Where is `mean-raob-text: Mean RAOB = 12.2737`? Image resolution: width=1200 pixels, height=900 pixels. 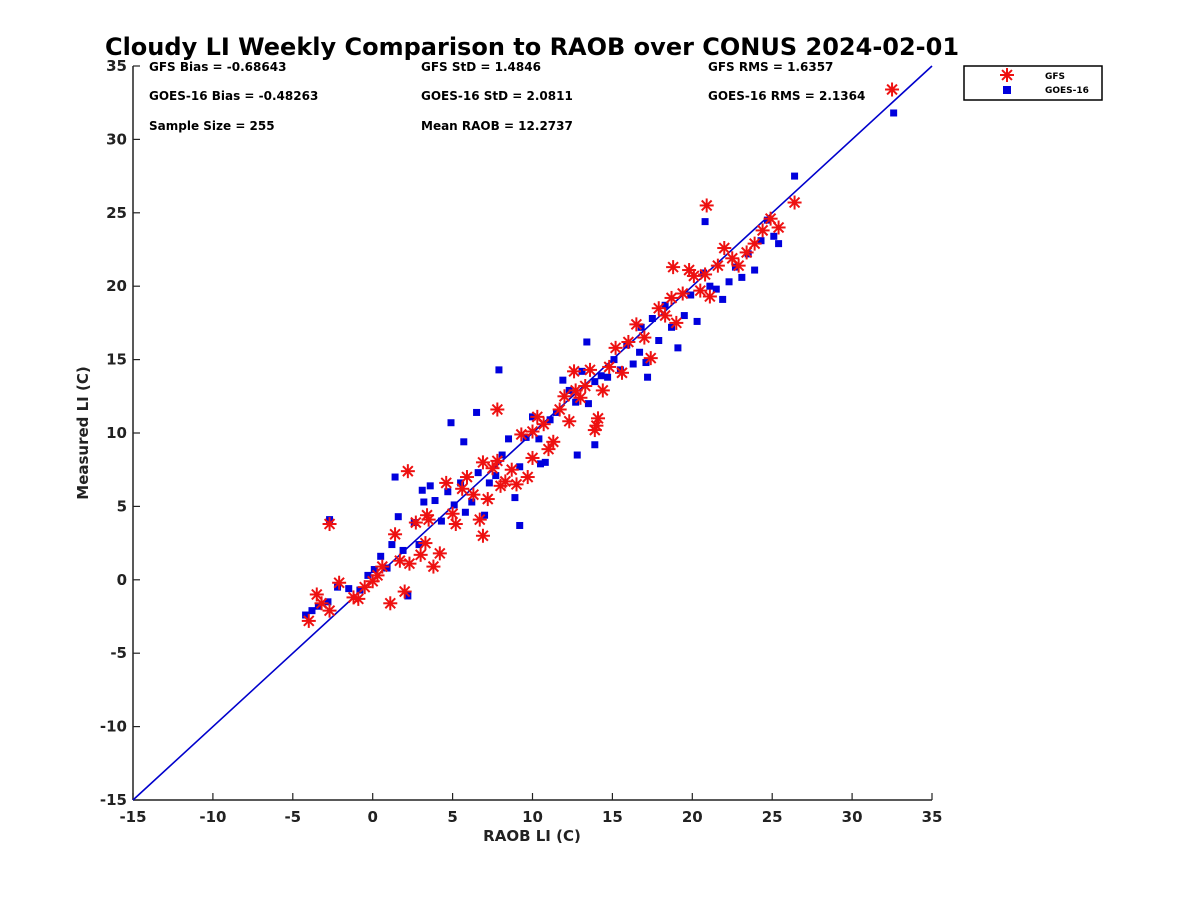 mean-raob-text: Mean RAOB = 12.2737 is located at coordinates (497, 126).